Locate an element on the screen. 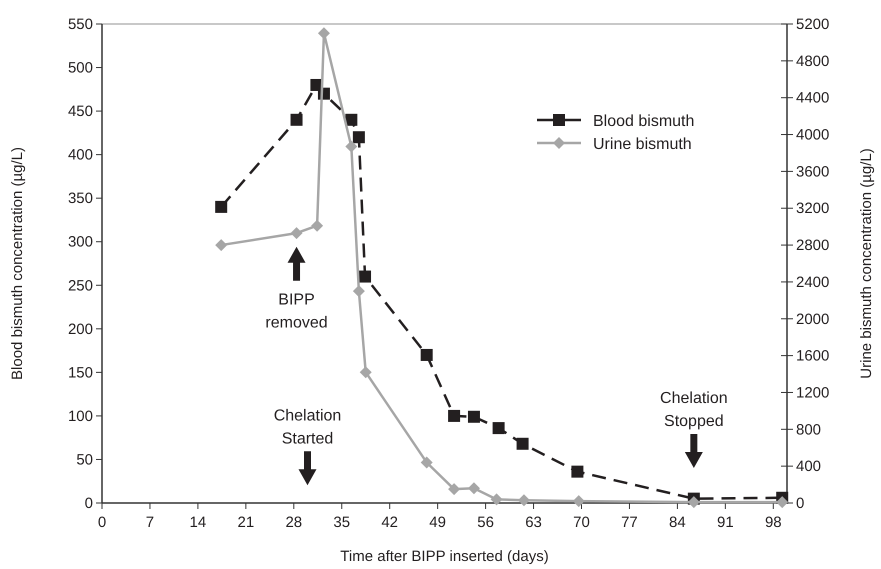  y2-tick-label: 4000 is located at coordinates (813, 135).